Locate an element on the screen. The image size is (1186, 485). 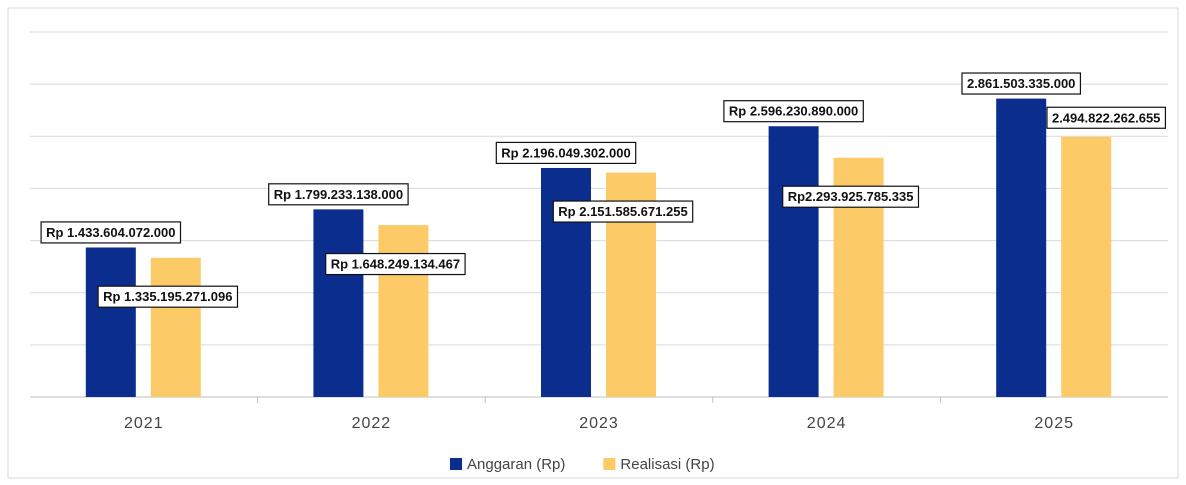
data-label-text: Rp 1.648.249.134.467 is located at coordinates (395, 264).